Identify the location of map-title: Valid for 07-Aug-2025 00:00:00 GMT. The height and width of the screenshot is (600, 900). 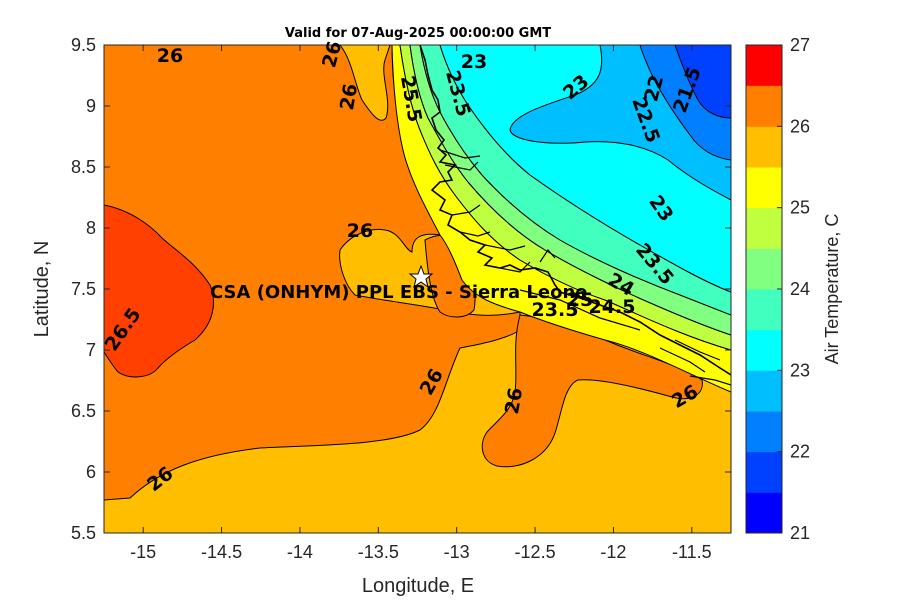
(418, 33).